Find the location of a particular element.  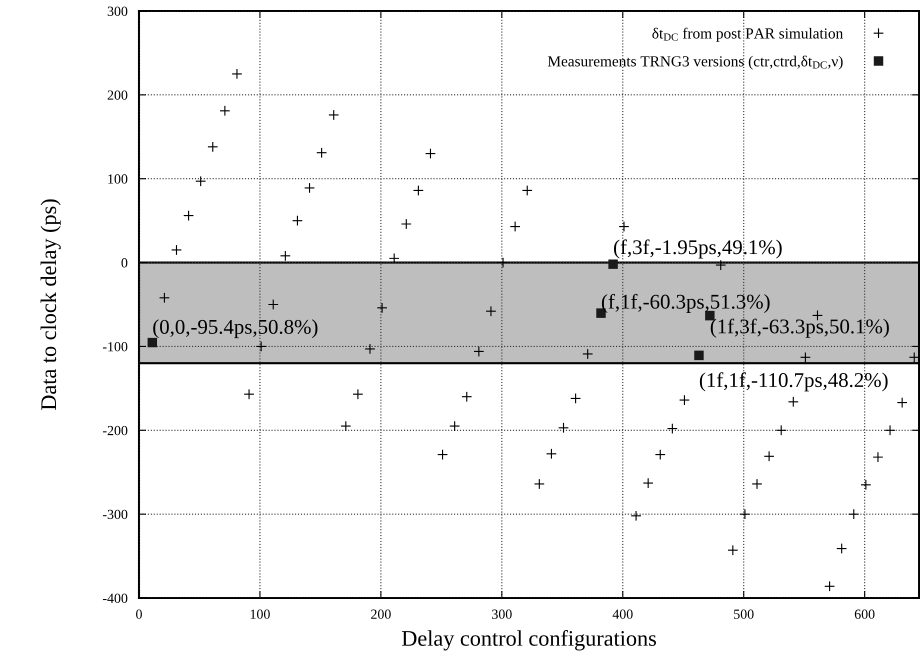

x-tick-label: 500 is located at coordinates (744, 614).